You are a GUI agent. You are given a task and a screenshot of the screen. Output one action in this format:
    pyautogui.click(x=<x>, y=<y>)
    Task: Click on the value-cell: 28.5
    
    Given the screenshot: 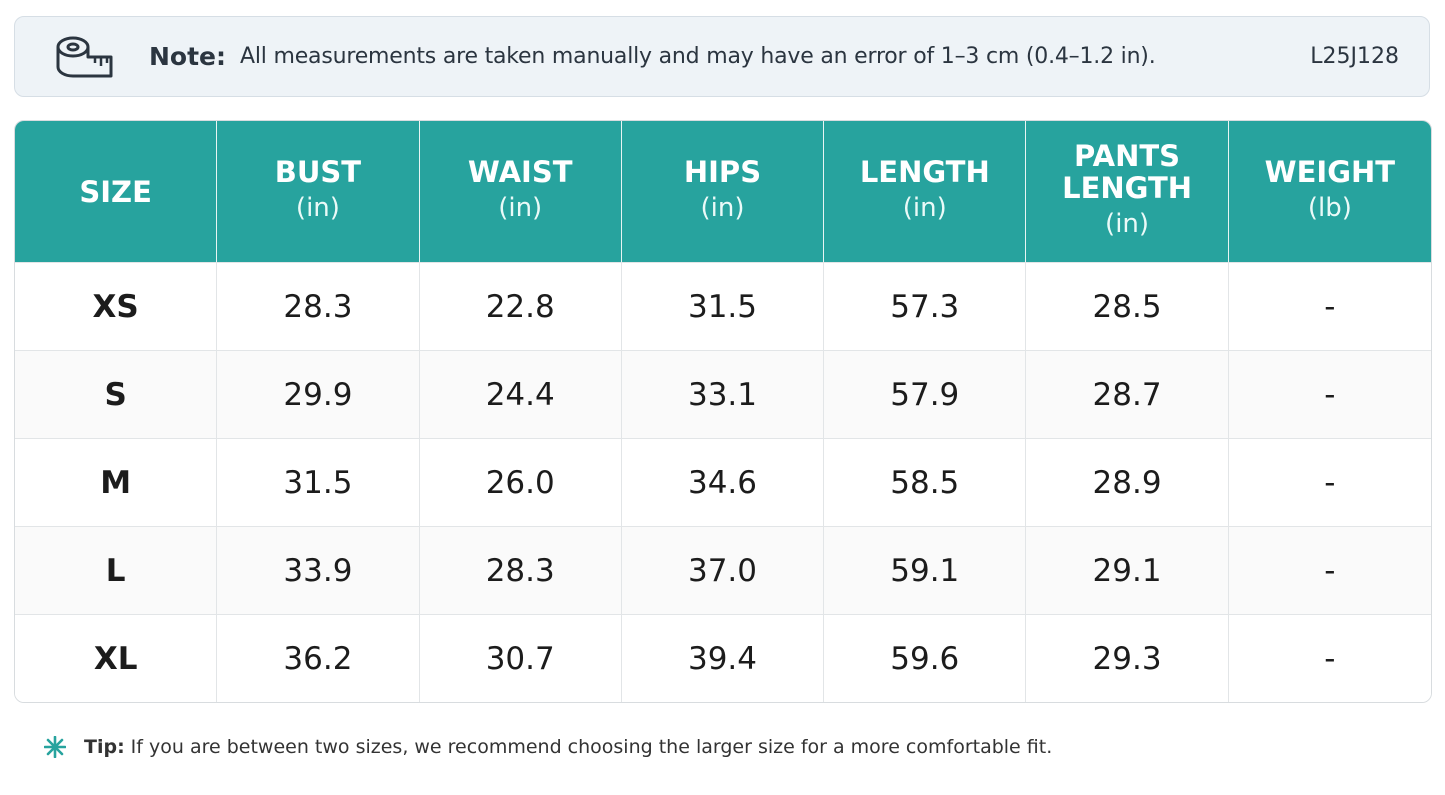 What is the action you would take?
    pyautogui.click(x=1127, y=306)
    